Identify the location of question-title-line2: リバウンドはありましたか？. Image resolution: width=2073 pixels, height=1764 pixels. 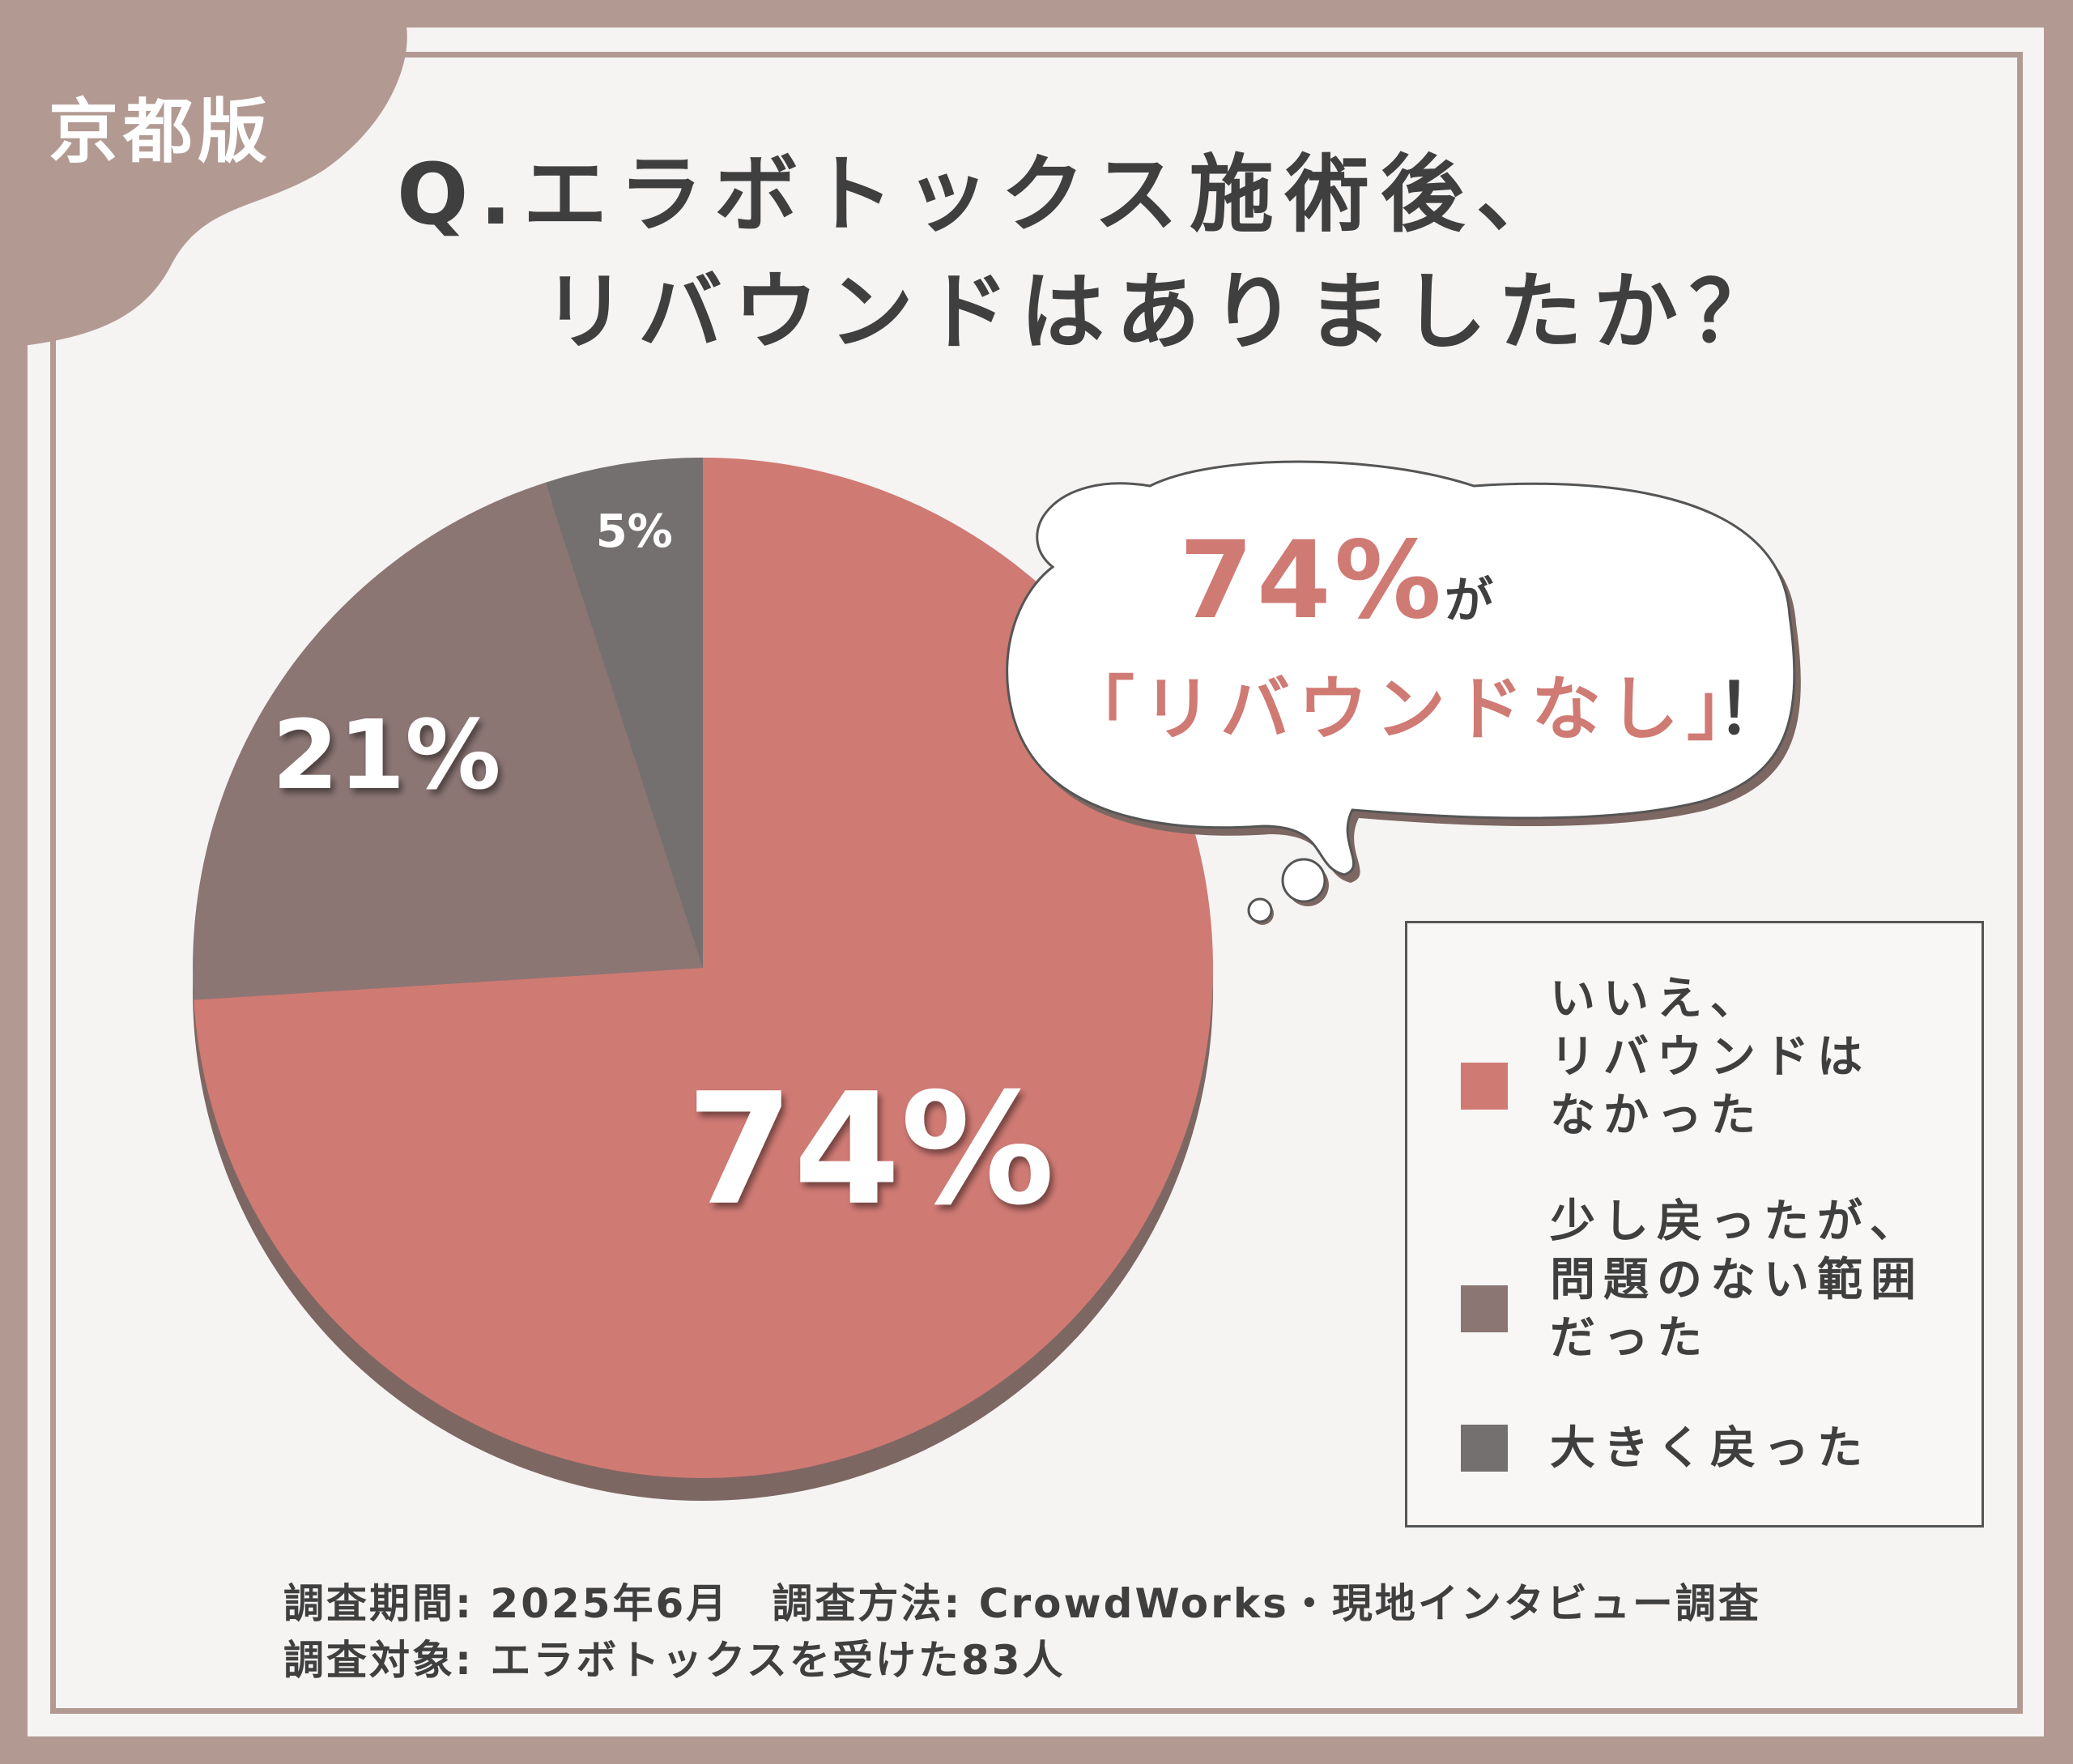
(1164, 311).